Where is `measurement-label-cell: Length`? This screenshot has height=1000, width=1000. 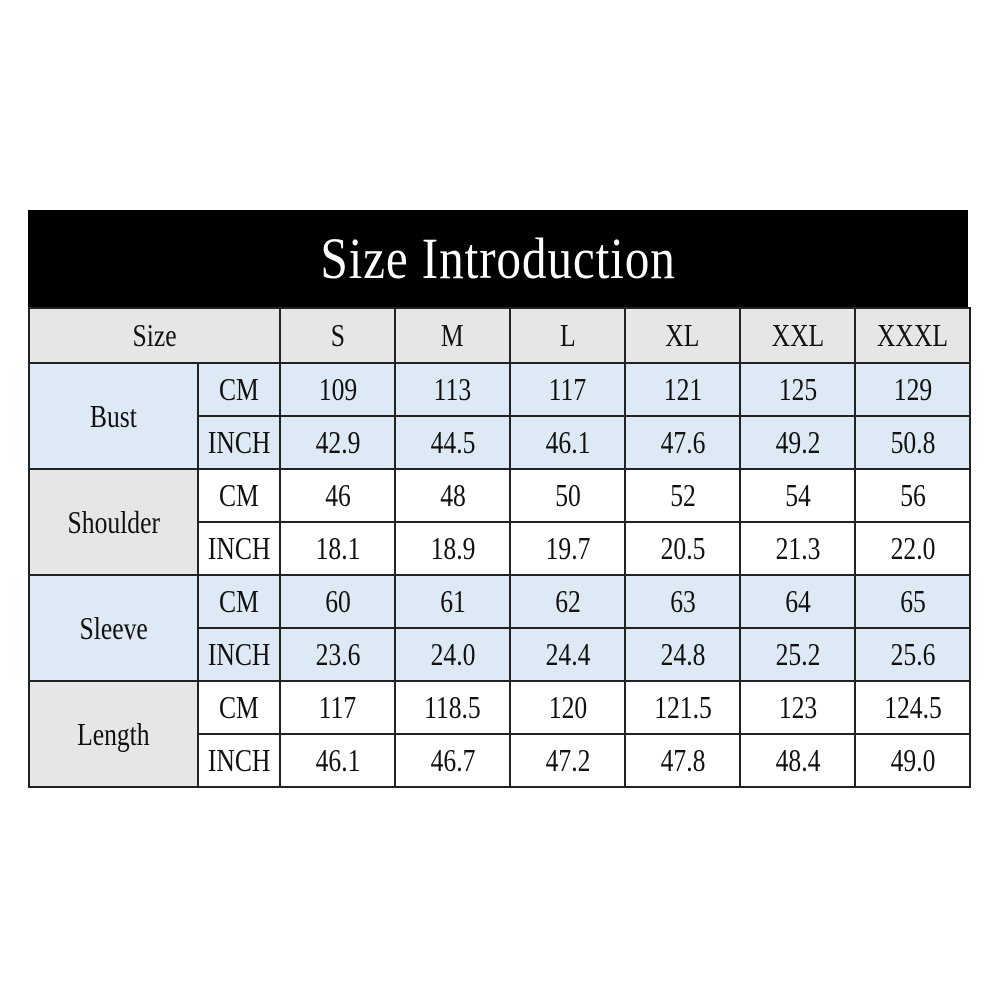 measurement-label-cell: Length is located at coordinates (113, 734).